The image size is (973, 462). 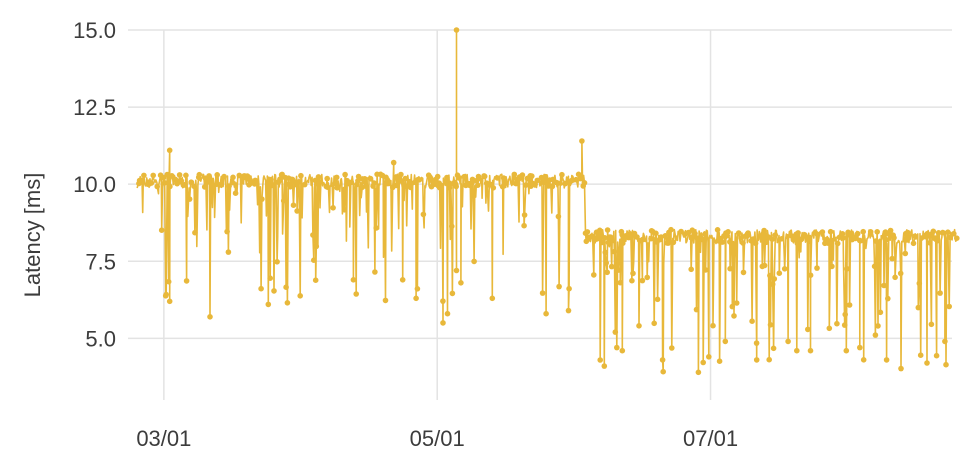 What do you see at coordinates (710, 438) in the screenshot?
I see `x-tick-label: 07/01` at bounding box center [710, 438].